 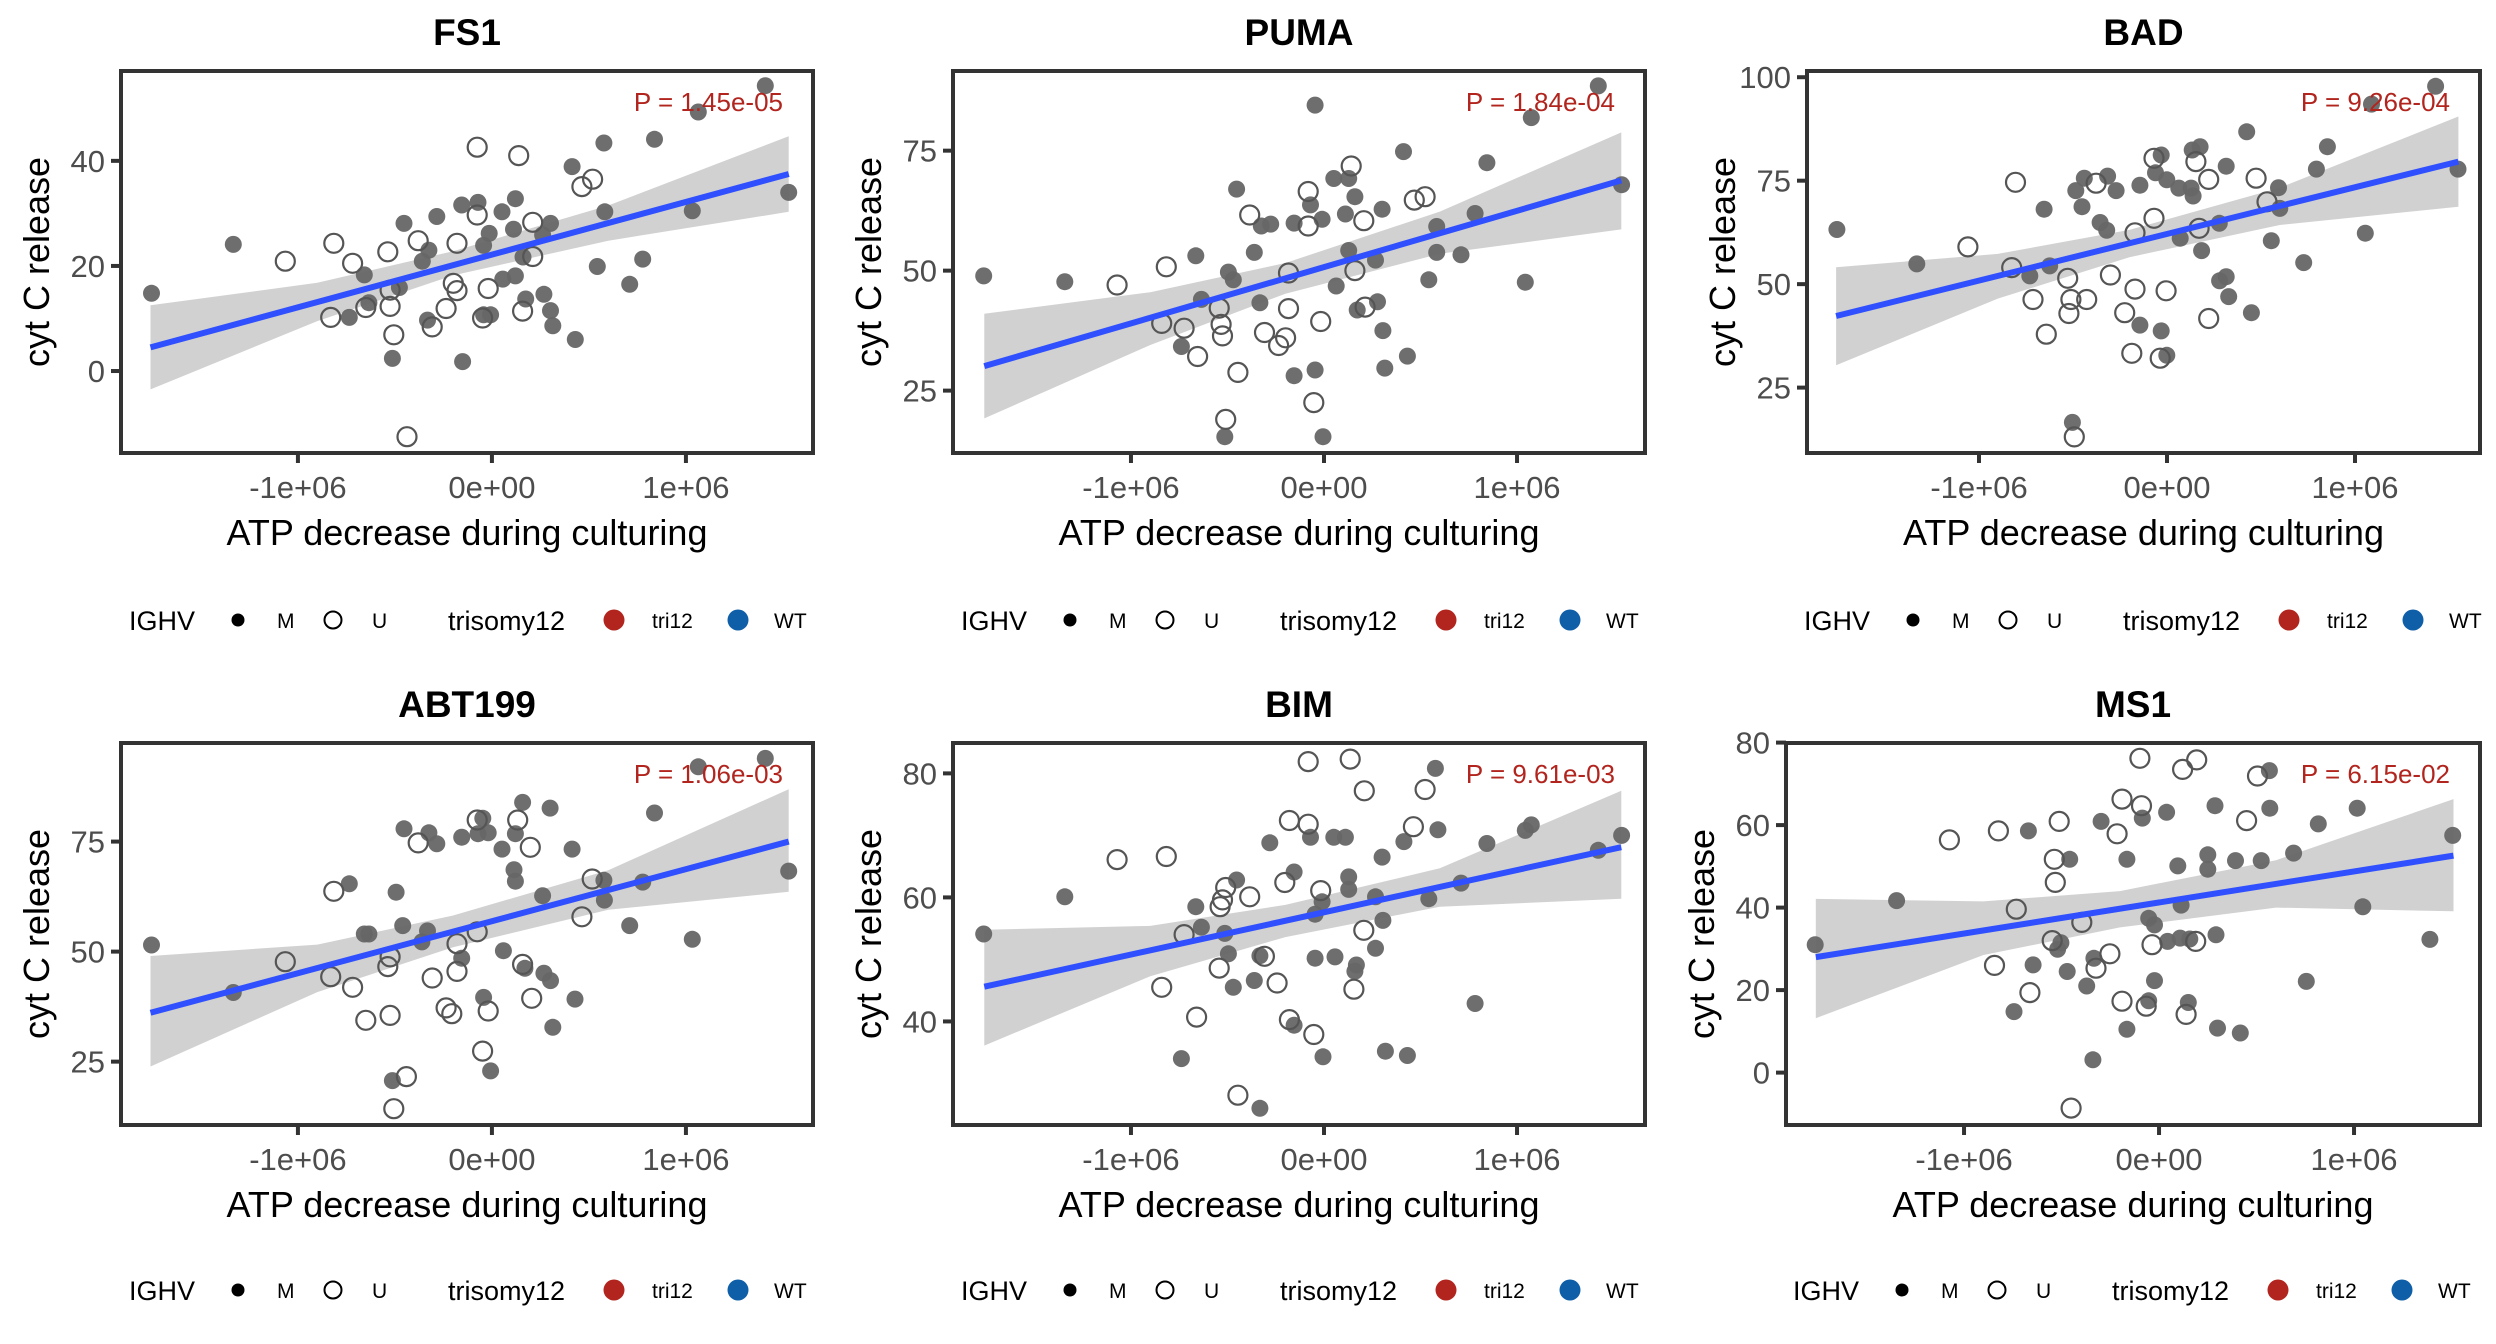 What do you see at coordinates (920, 773) in the screenshot?
I see `y-tick-label: 80` at bounding box center [920, 773].